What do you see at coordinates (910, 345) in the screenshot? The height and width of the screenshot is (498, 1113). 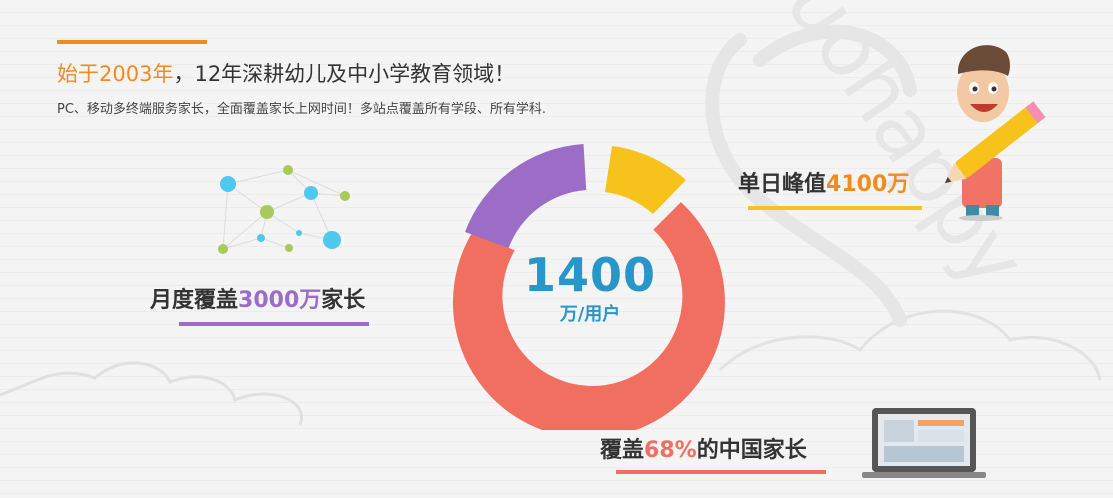 I see `cloud-right-outline` at bounding box center [910, 345].